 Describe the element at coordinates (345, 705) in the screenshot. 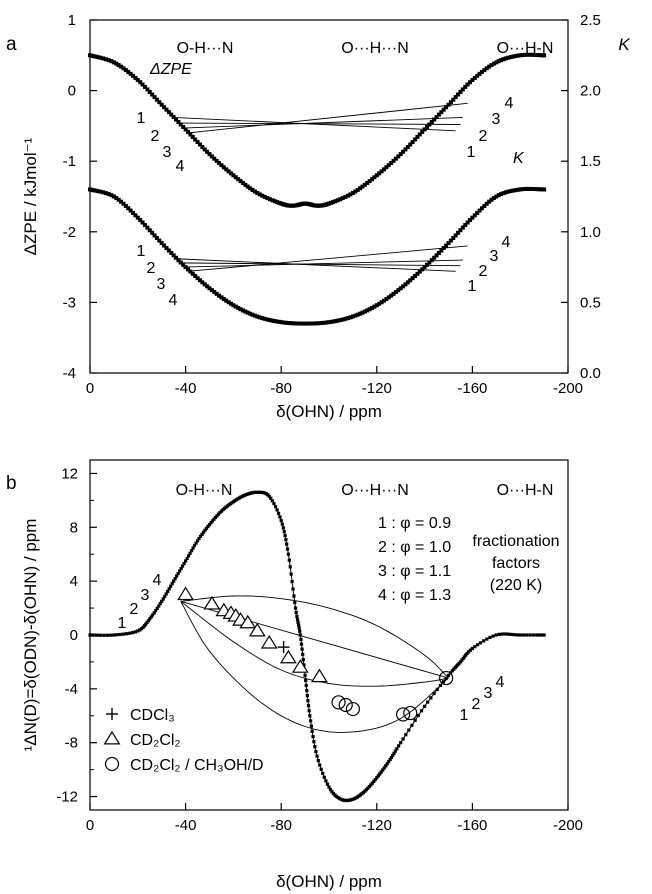

I see `methanol-point` at that location.